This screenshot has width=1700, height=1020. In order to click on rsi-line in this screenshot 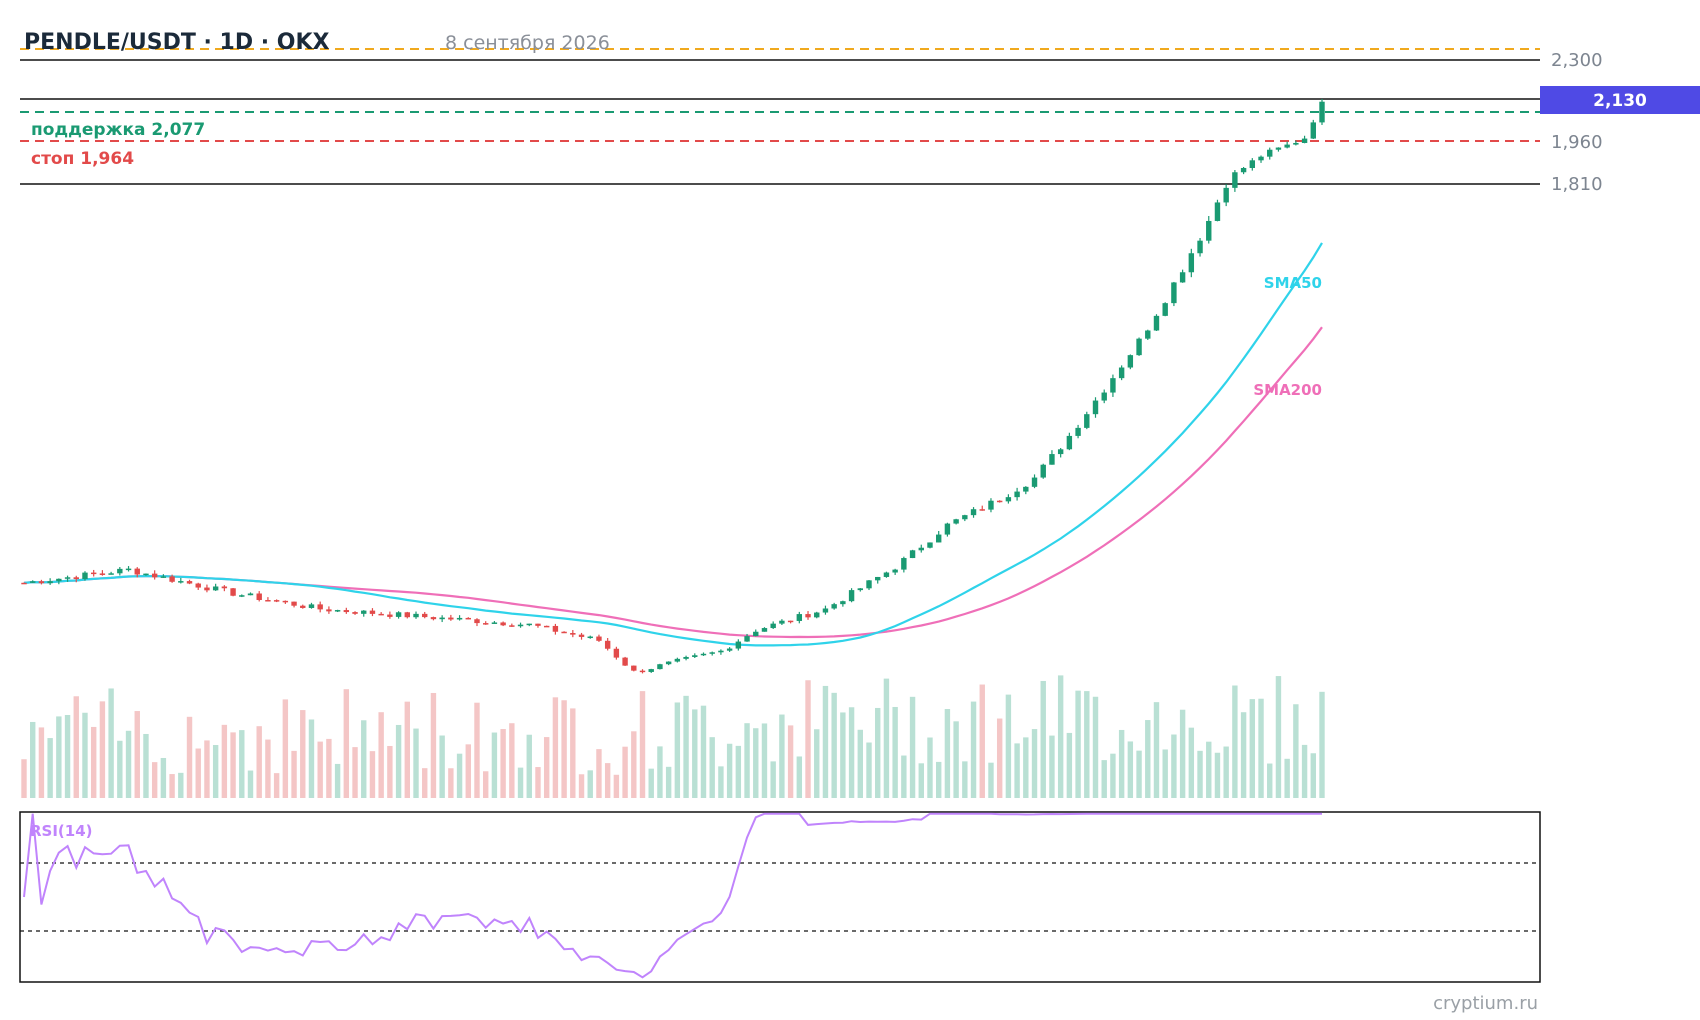, I will do `click(672, 895)`.